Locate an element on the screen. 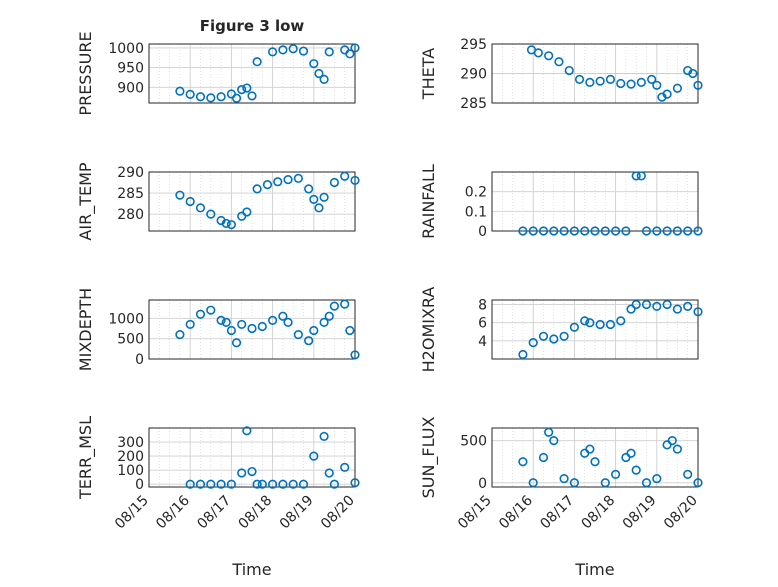 This screenshot has width=778, height=587. y-axis-label: SUN_FLUX is located at coordinates (429, 458).